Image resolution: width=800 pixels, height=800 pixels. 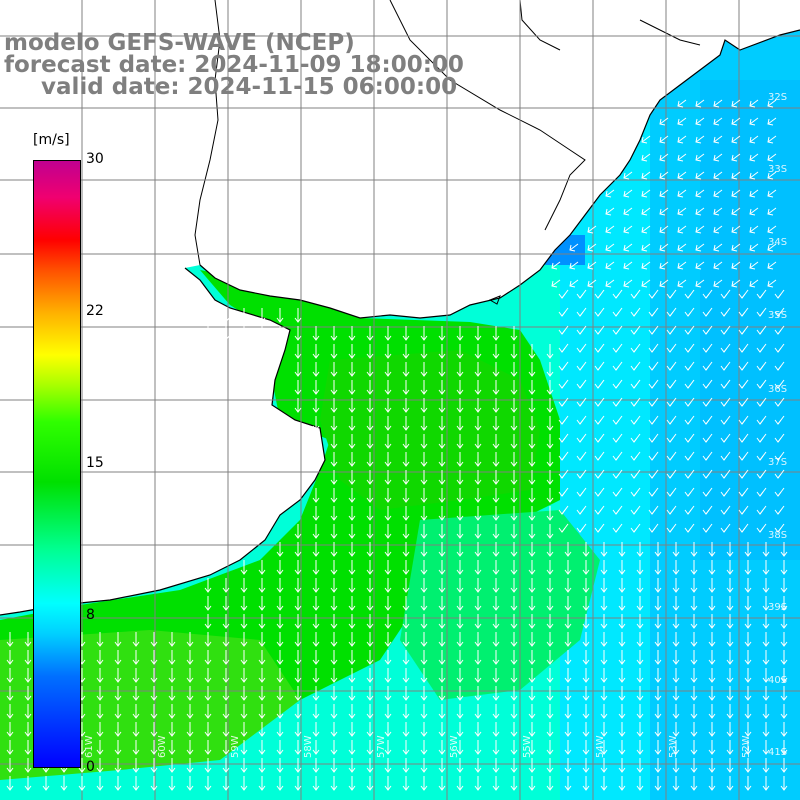 I want to click on lat-label: 41S, so click(x=777, y=752).